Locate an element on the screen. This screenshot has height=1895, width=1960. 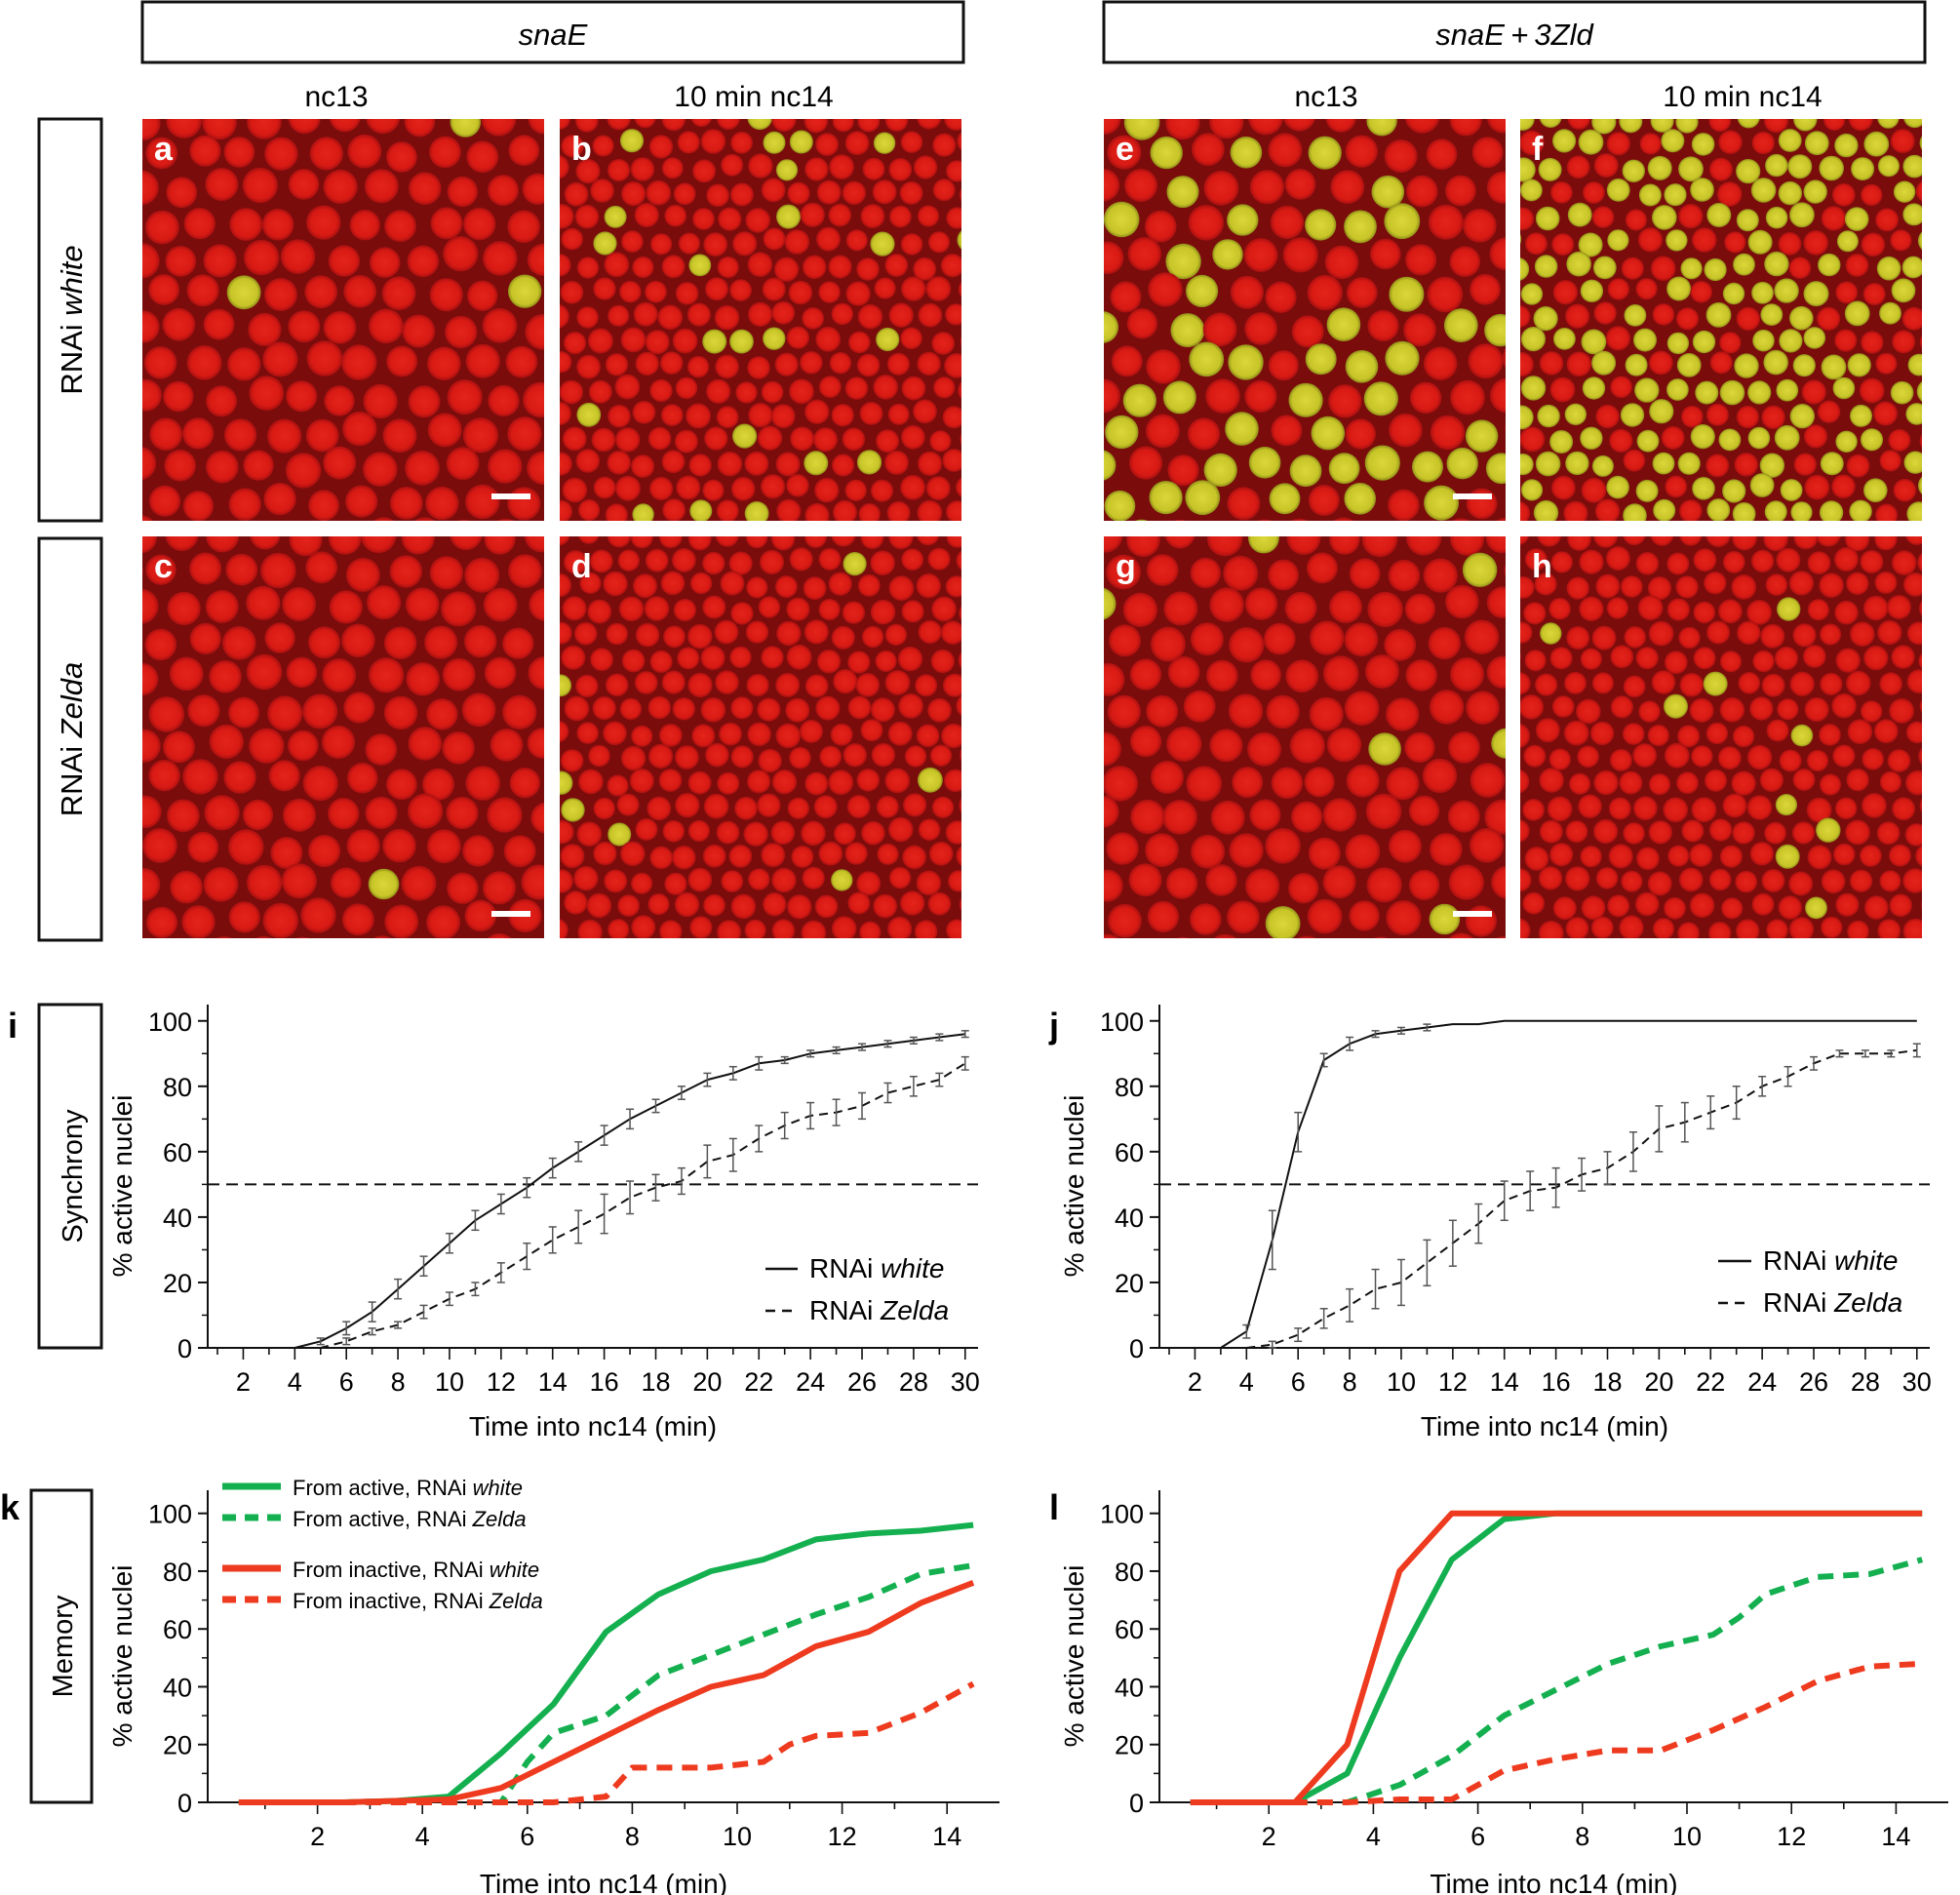
series-line is located at coordinates (606, 1742).